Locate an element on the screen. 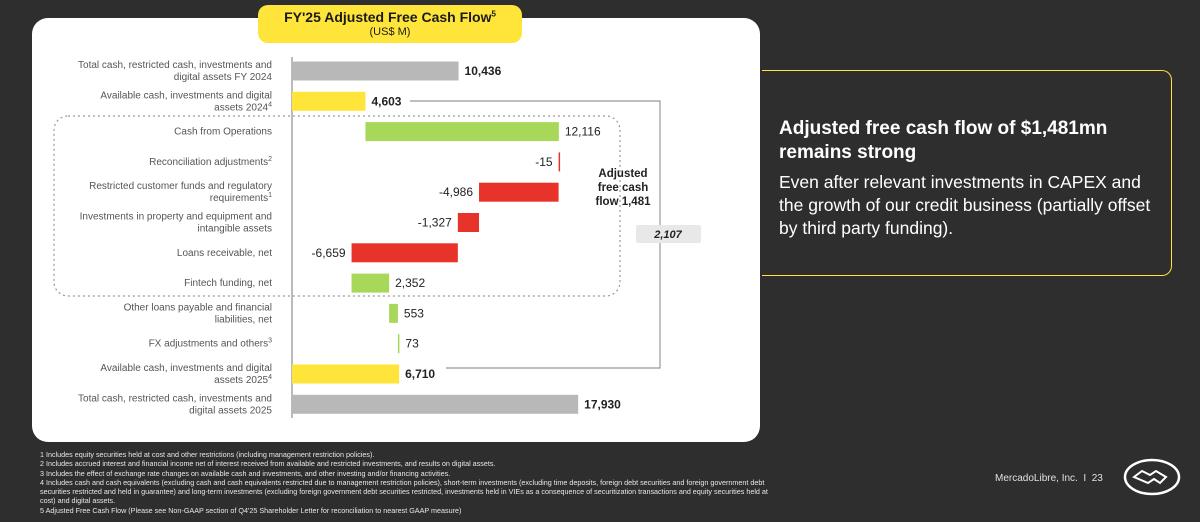 Image resolution: width=1200 pixels, height=522 pixels. value-label: -4,986 is located at coordinates (456, 192).